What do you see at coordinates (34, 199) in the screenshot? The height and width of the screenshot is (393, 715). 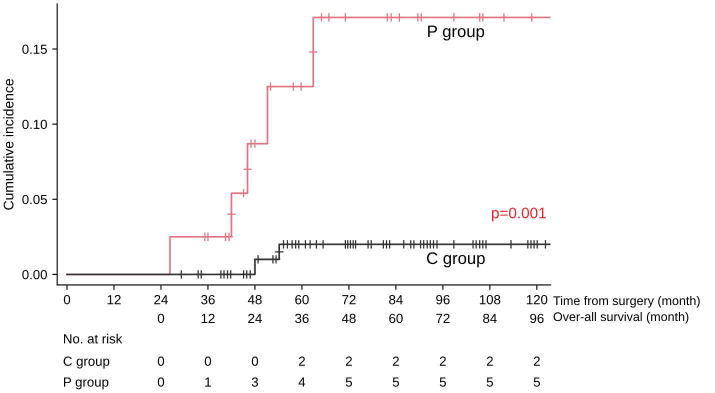 I see `y-tick-label: 0.05` at bounding box center [34, 199].